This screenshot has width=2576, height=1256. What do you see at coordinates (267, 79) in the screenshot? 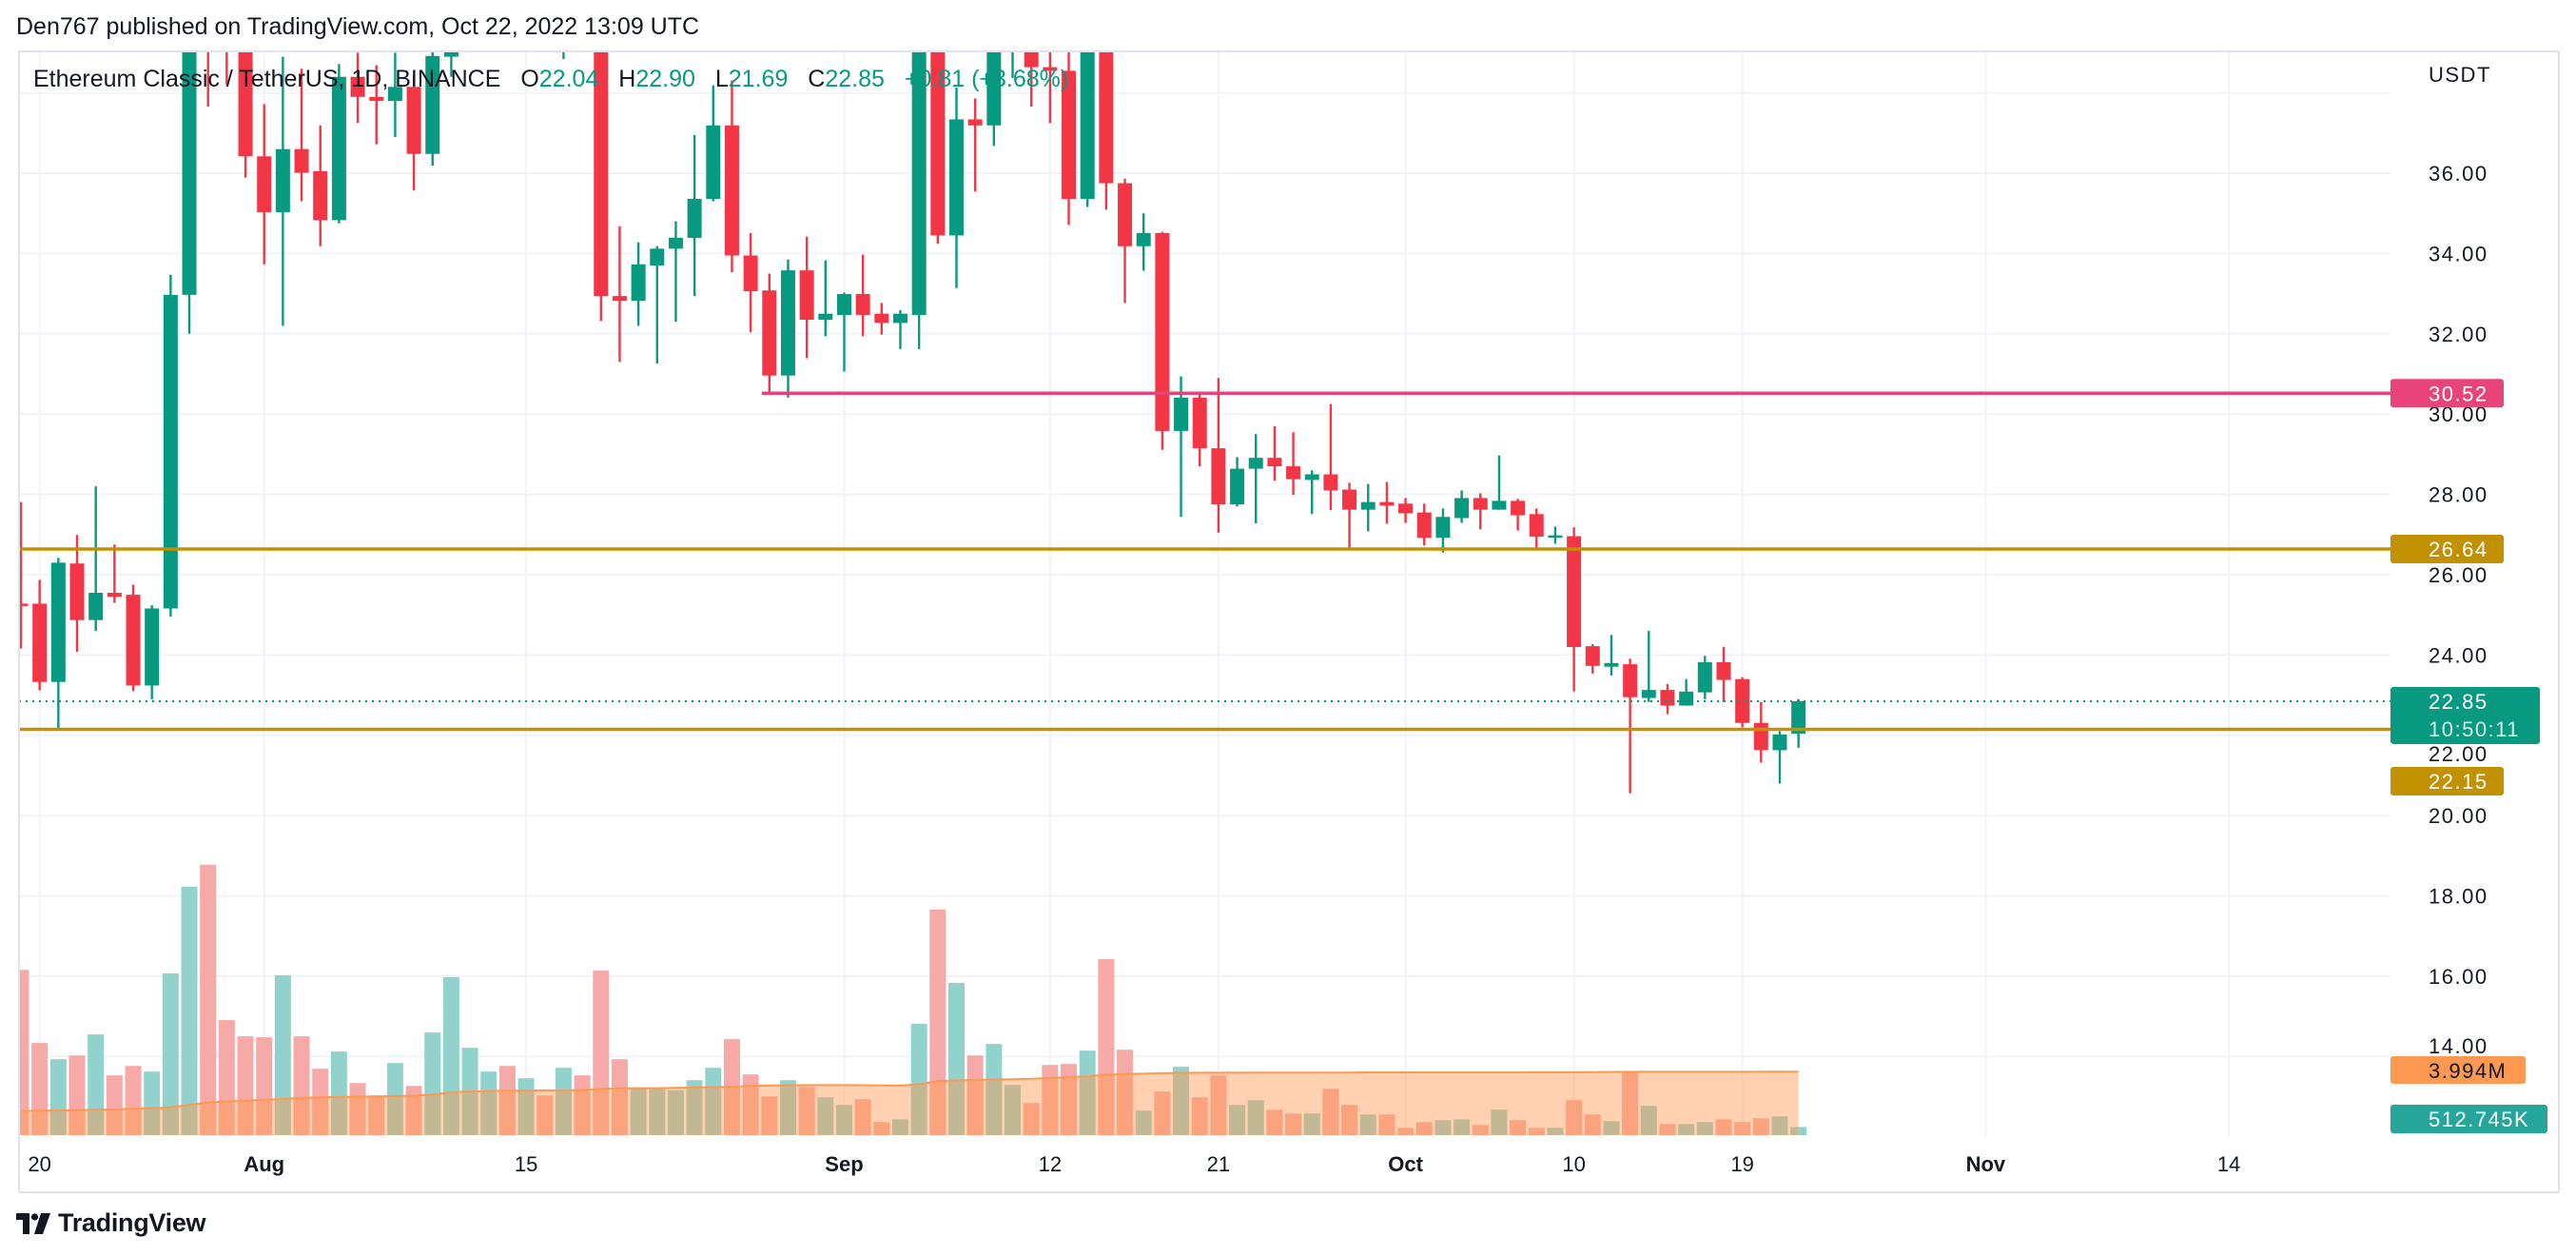
I see `symbol-name: Ethereum Classic / TetherUS, 1D, BINANCE` at bounding box center [267, 79].